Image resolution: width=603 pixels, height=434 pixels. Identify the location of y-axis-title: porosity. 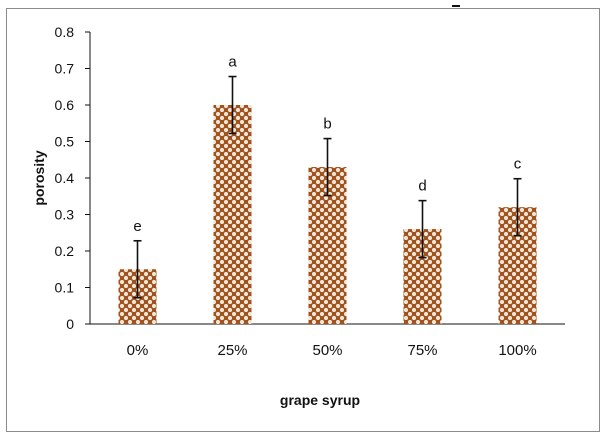
(39, 177).